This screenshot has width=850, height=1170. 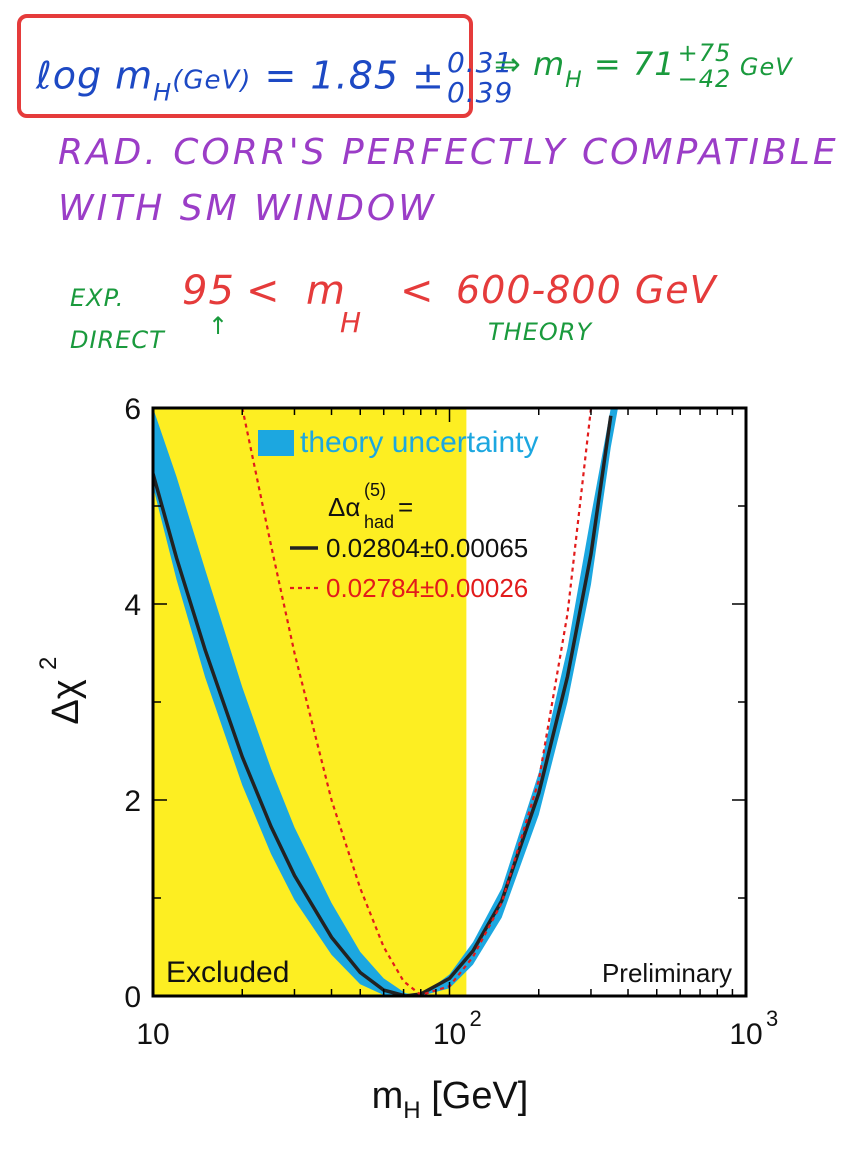 I want to click on x-tick-label-exponent: 2, so click(x=476, y=1018).